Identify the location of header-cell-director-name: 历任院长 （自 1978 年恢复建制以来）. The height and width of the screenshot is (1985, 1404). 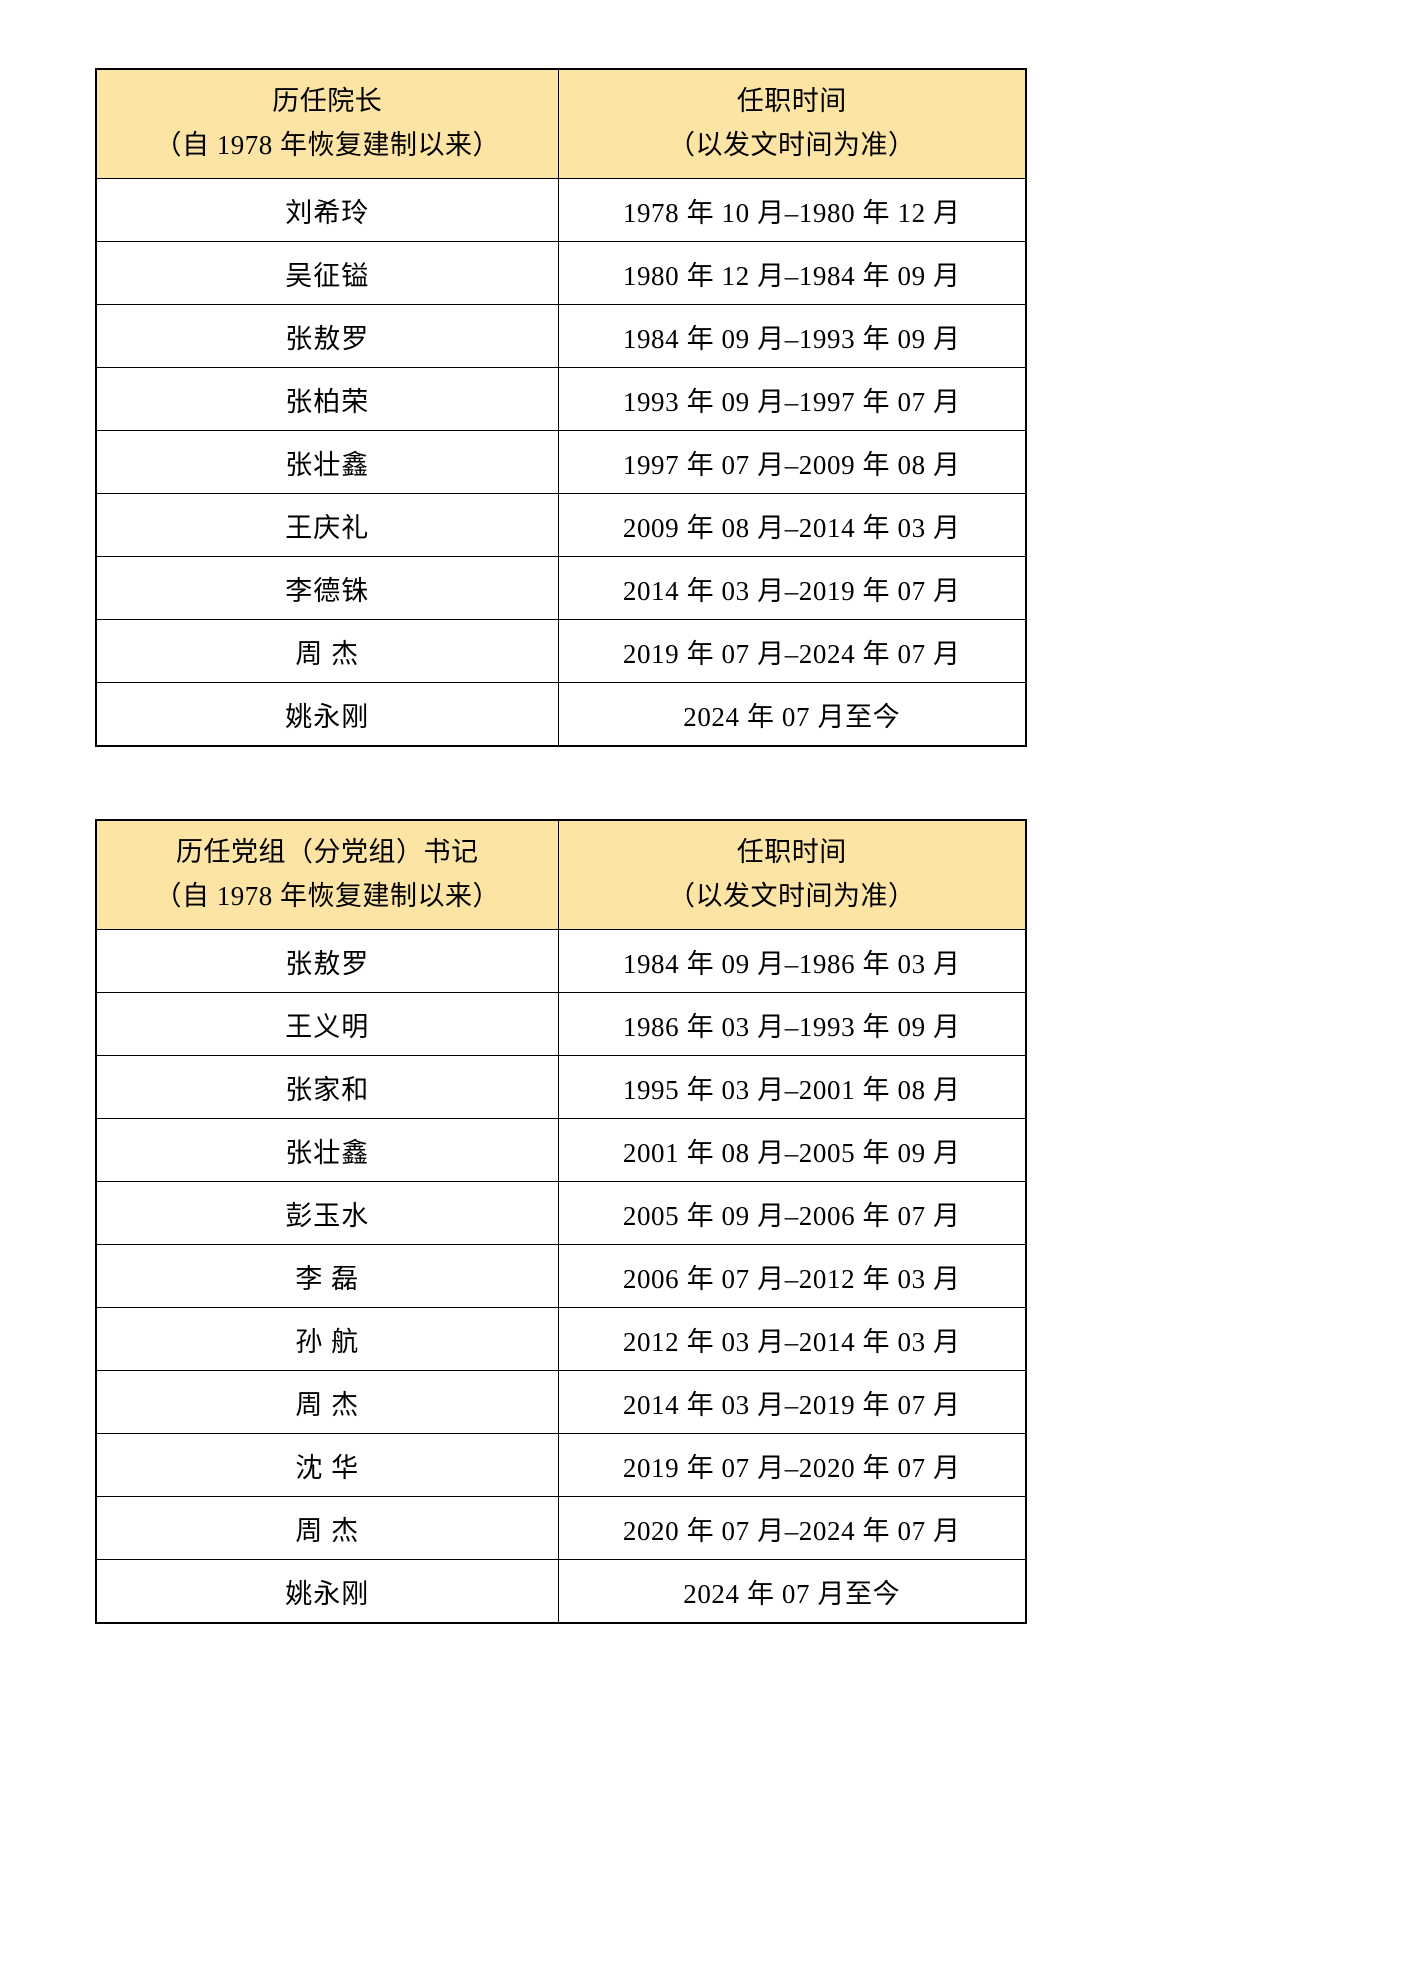
(327, 123).